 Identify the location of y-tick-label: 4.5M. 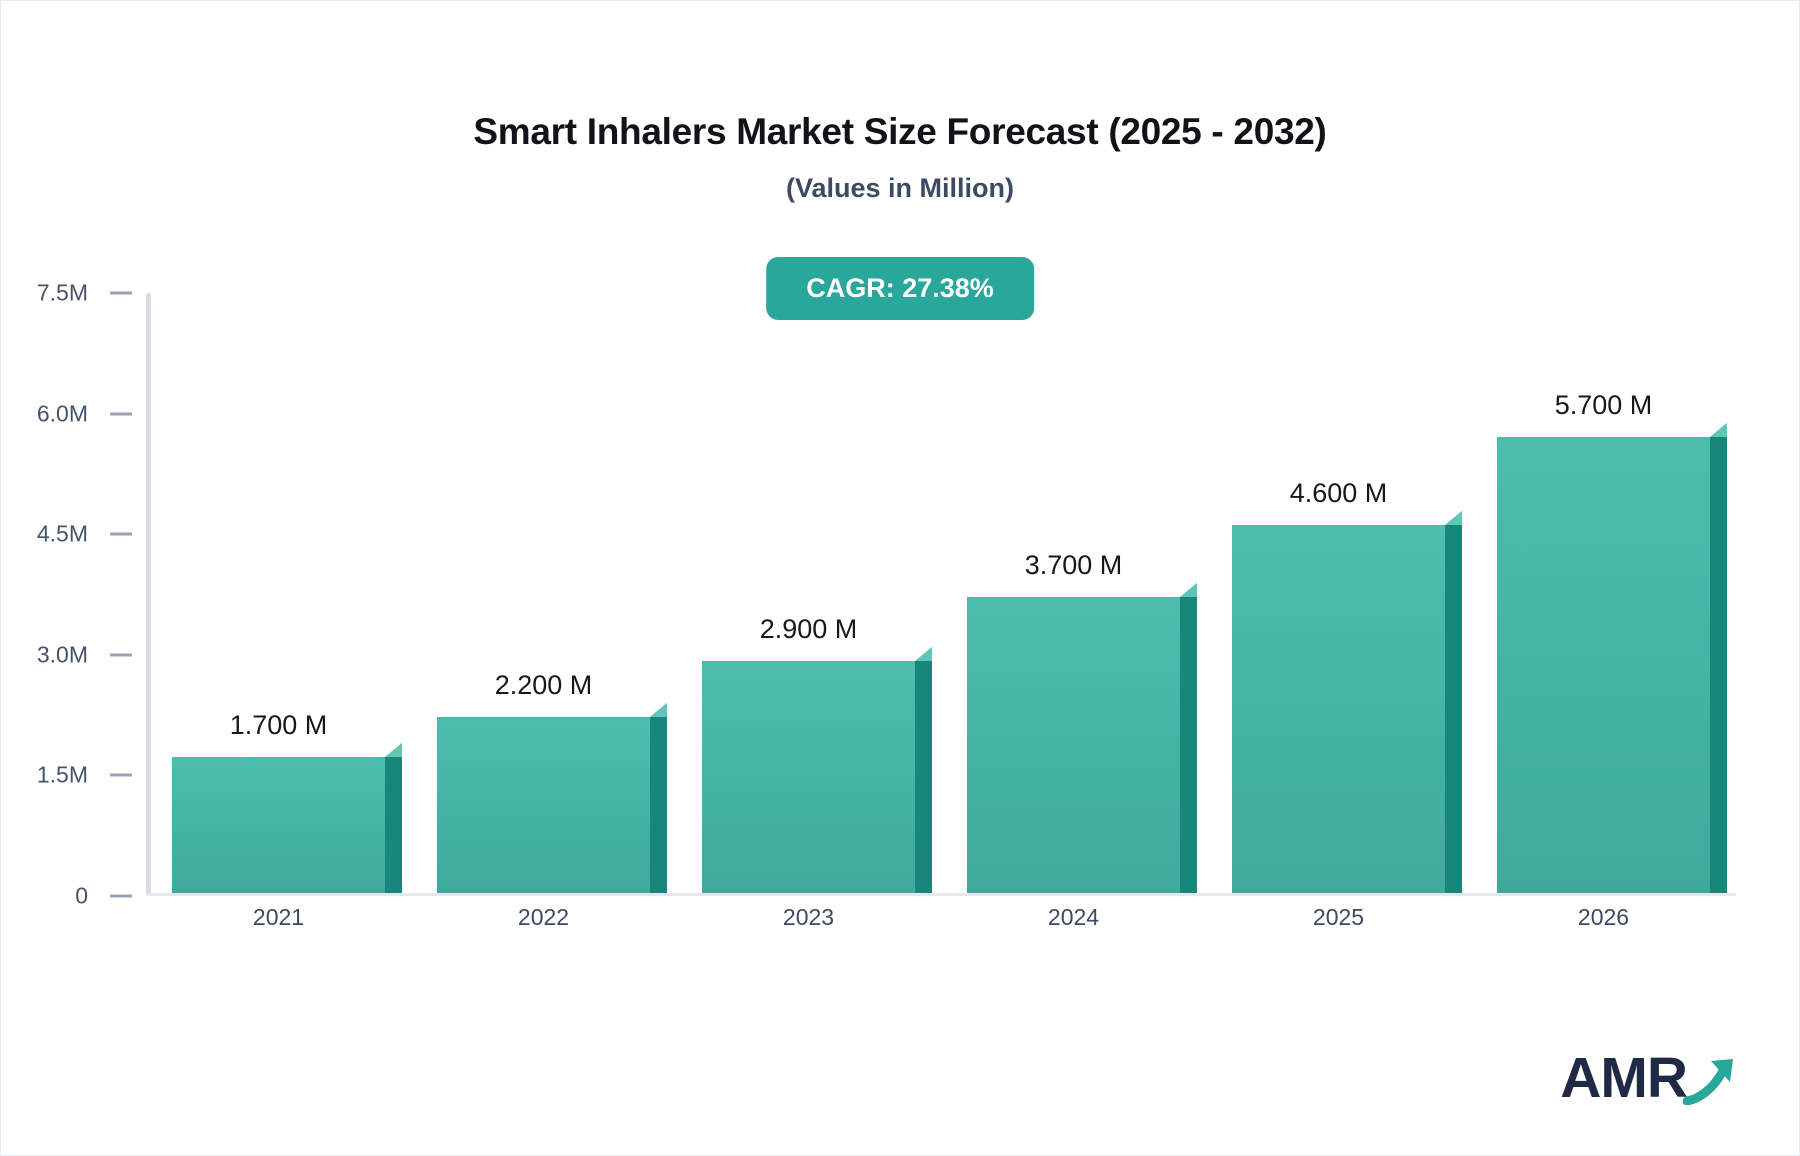
(62, 533).